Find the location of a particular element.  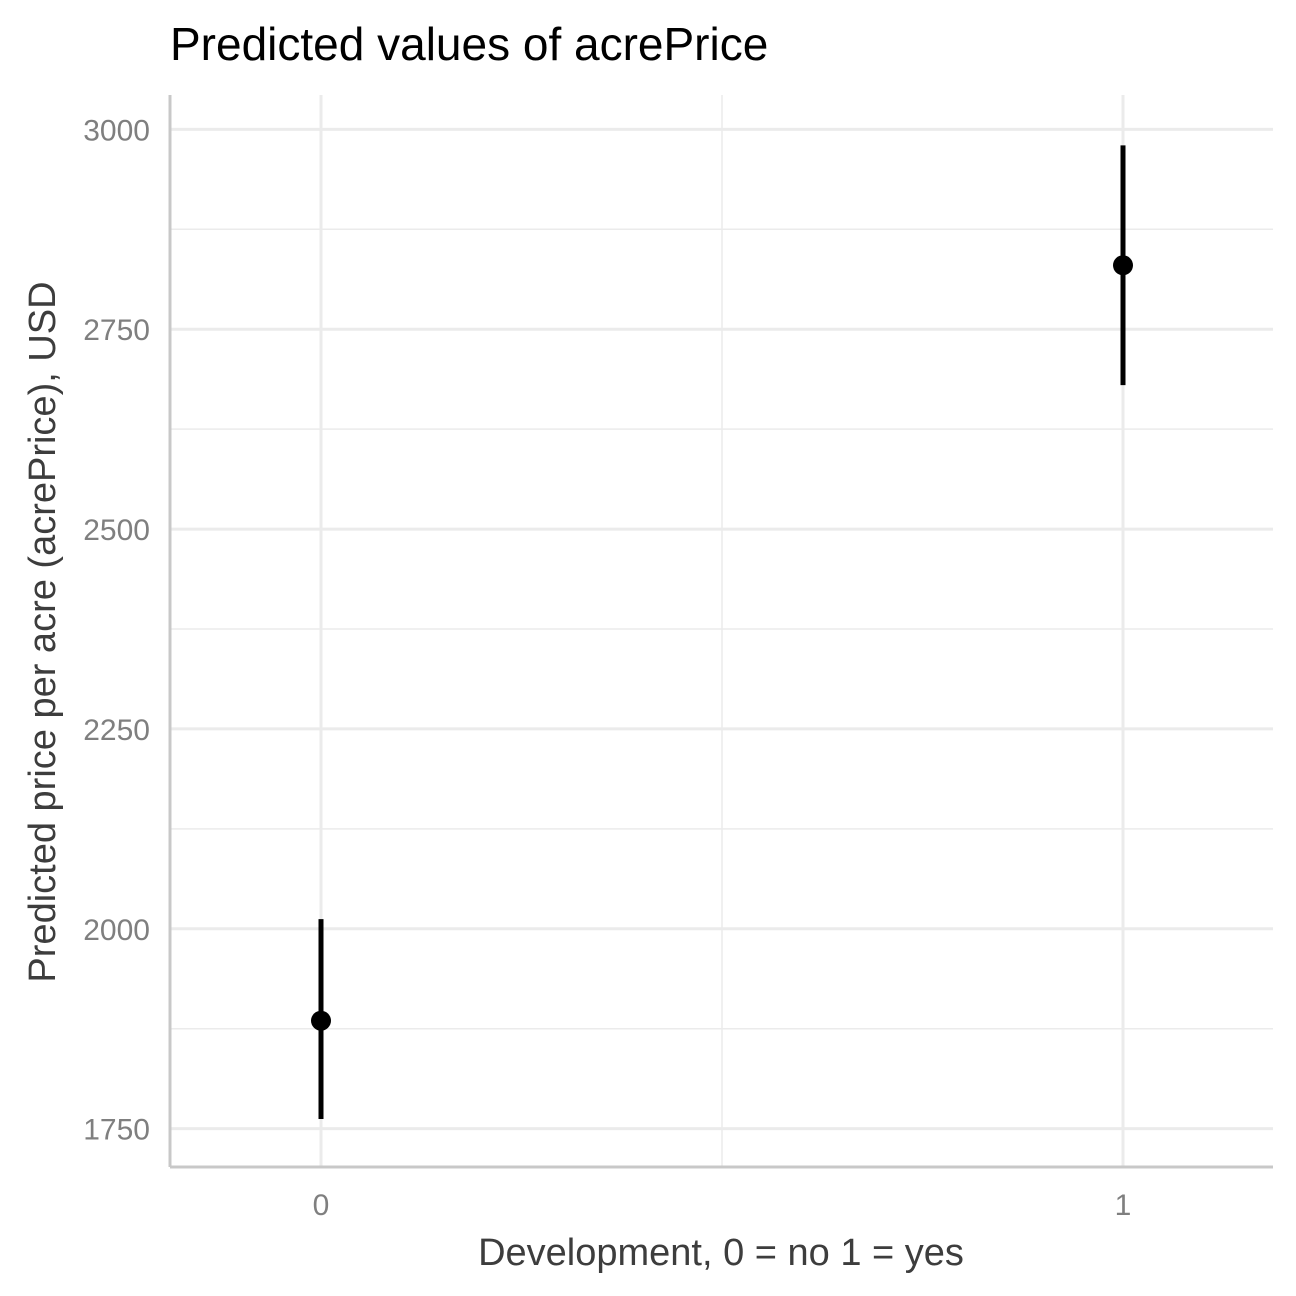

x-tick-label: 1 is located at coordinates (1123, 1205).